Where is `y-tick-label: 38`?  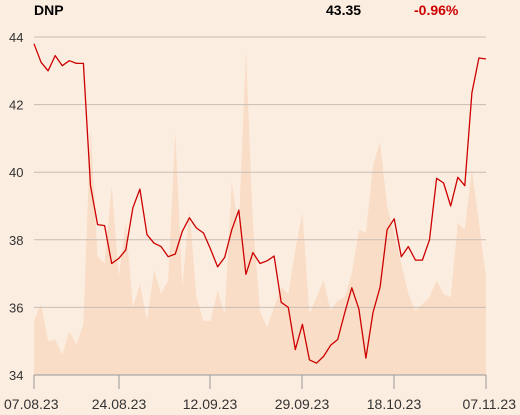
y-tick-label: 38 is located at coordinates (16, 240).